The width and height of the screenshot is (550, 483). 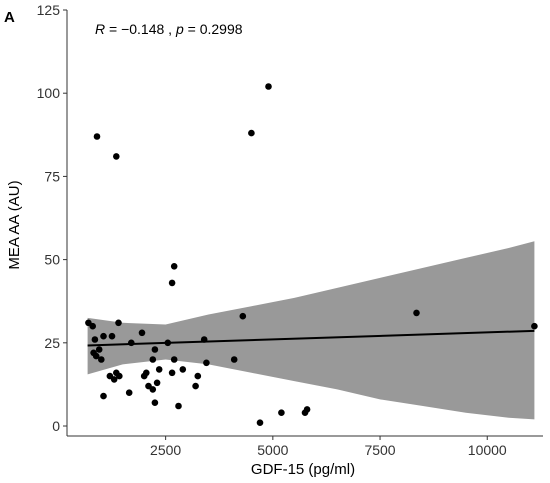 I want to click on x-tick-label: 2500, so click(x=165, y=450).